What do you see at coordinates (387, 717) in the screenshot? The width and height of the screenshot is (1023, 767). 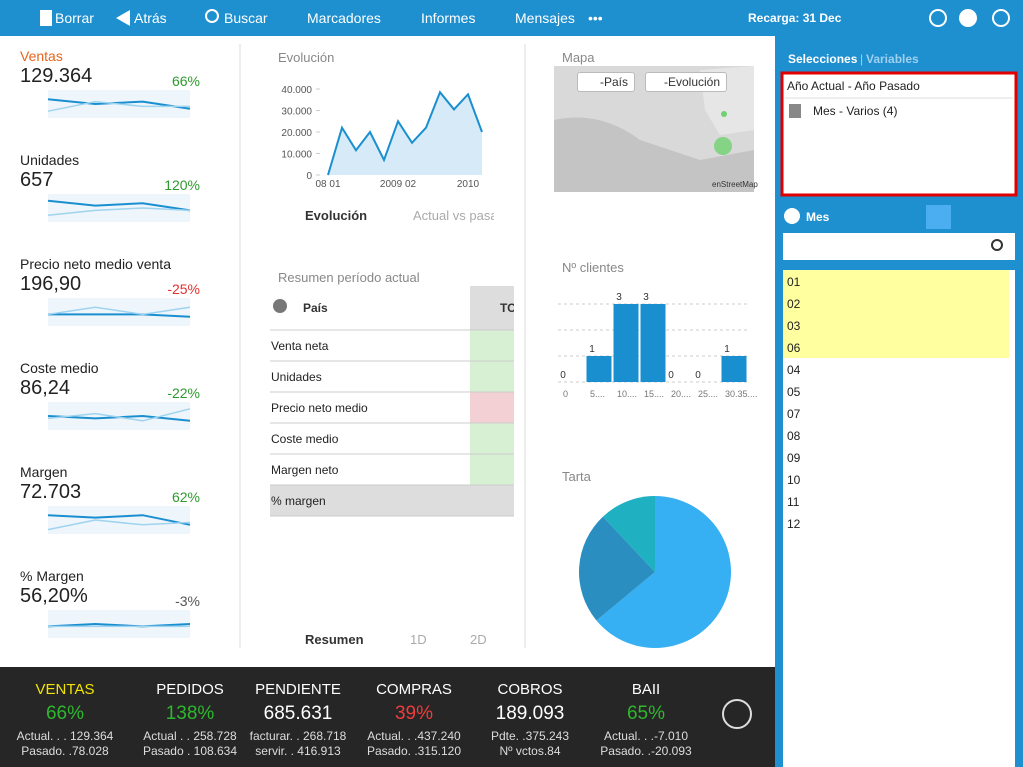 I see `footer-bg` at bounding box center [387, 717].